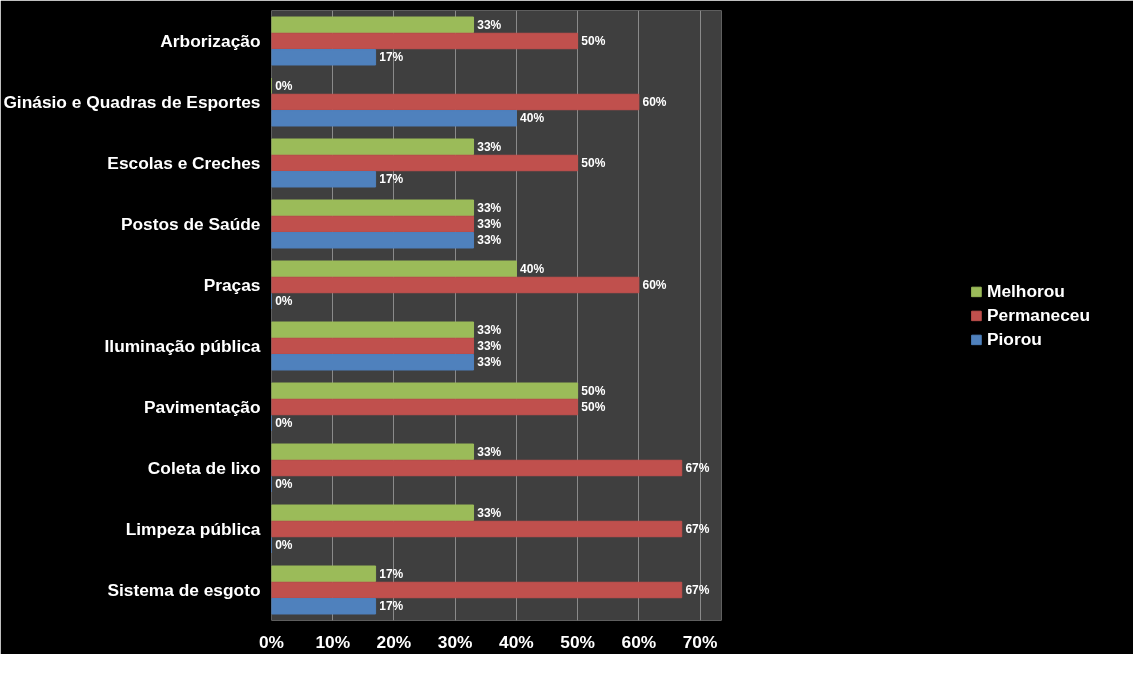 This screenshot has width=1133, height=685. I want to click on x-tick-label: 30%, so click(455, 641).